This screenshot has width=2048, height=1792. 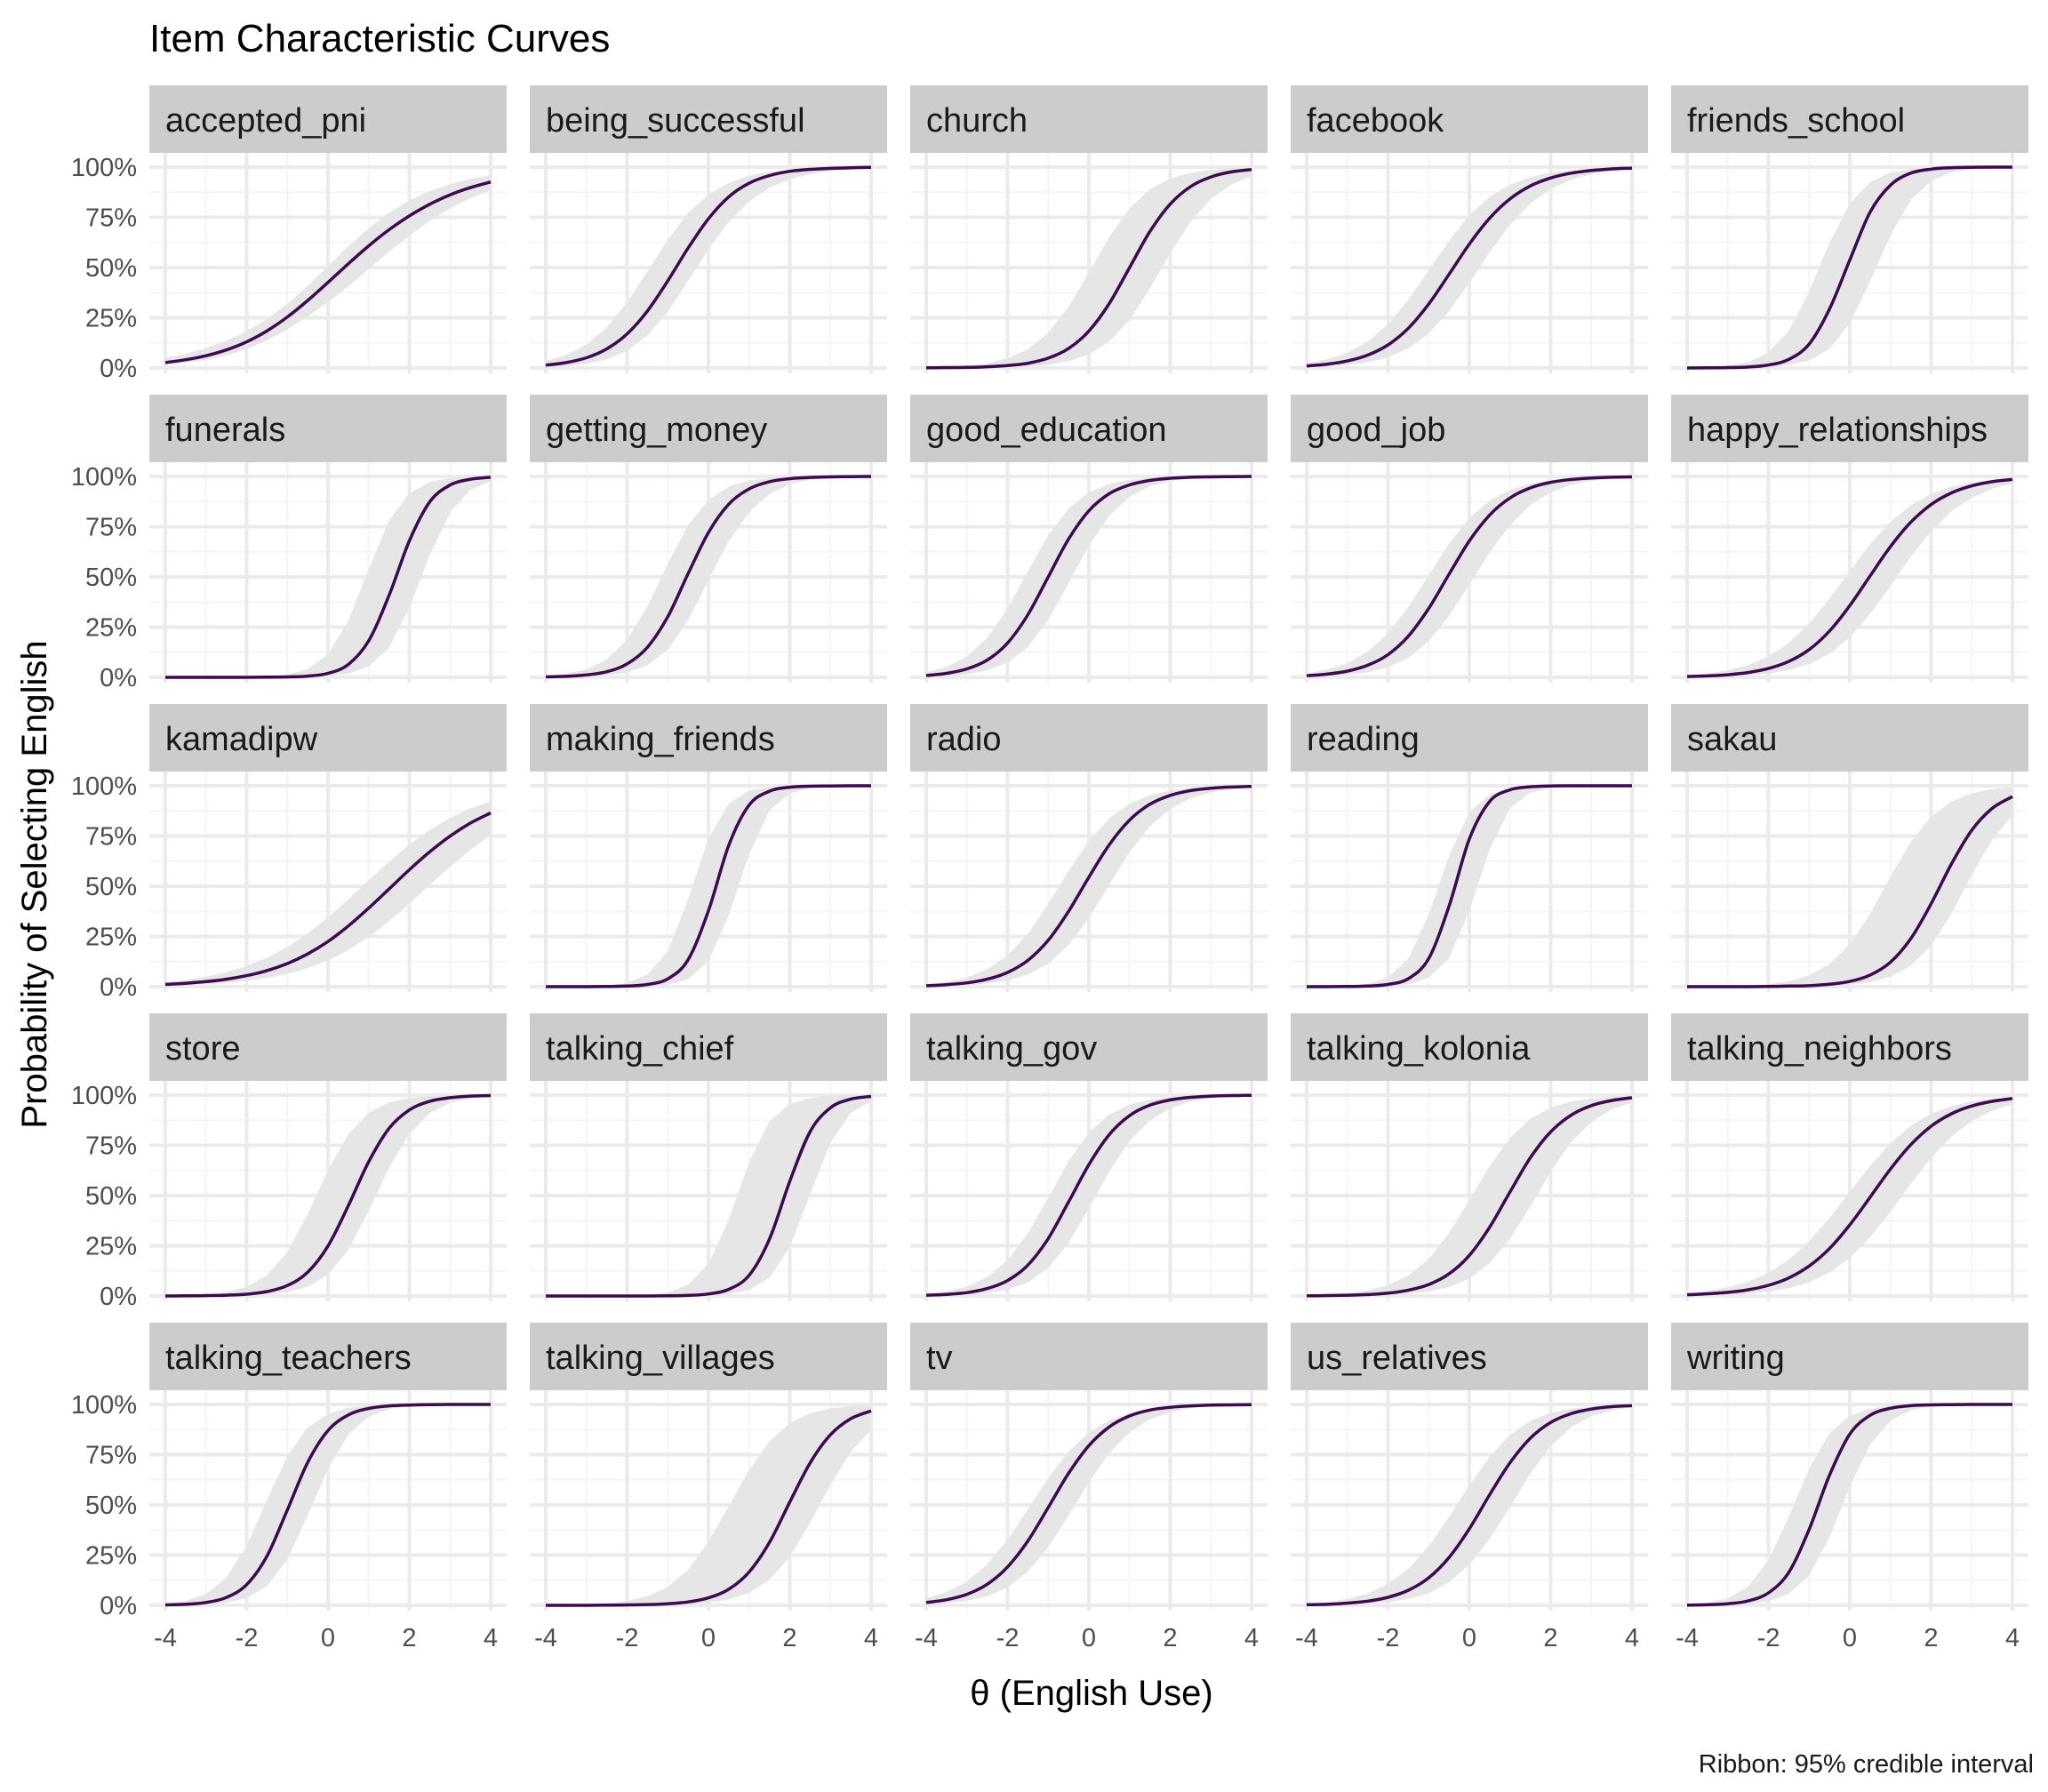 What do you see at coordinates (1091, 1693) in the screenshot?
I see `x-axis-title: θ (English Use)` at bounding box center [1091, 1693].